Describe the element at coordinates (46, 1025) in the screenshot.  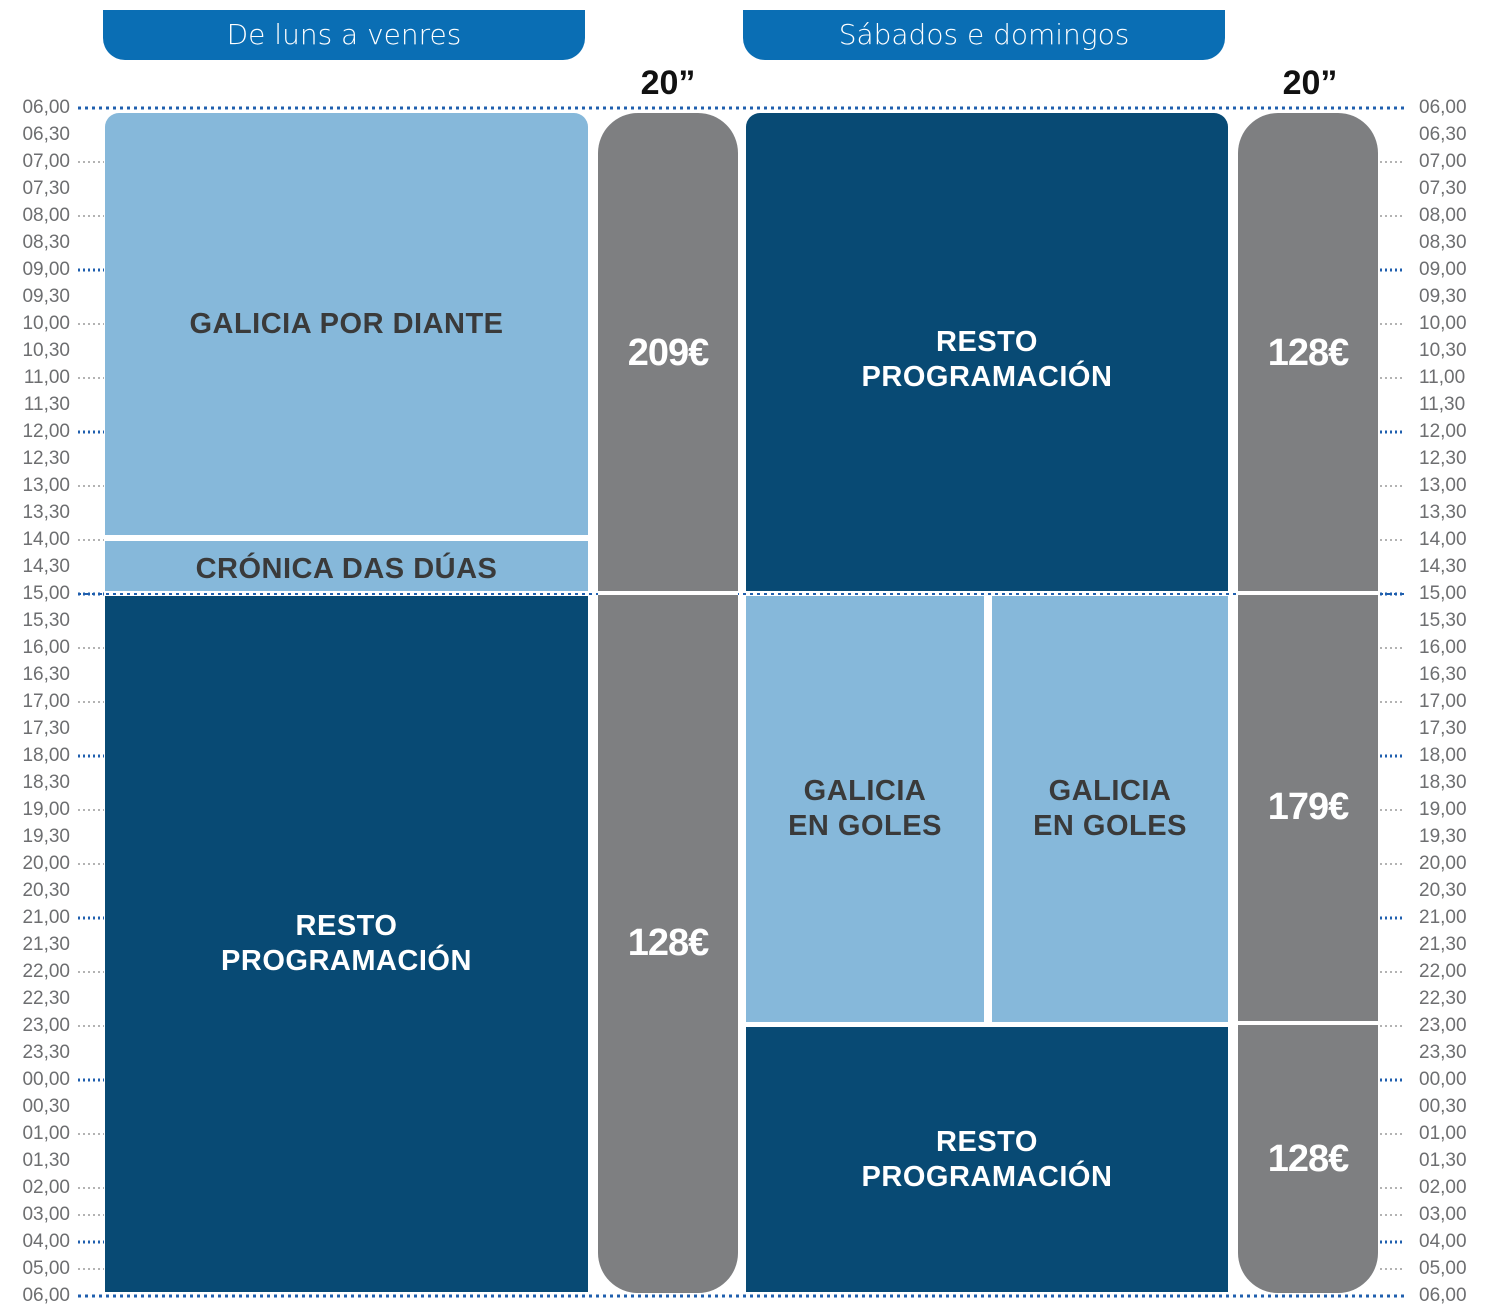
I see `time-label-left: 23,00` at that location.